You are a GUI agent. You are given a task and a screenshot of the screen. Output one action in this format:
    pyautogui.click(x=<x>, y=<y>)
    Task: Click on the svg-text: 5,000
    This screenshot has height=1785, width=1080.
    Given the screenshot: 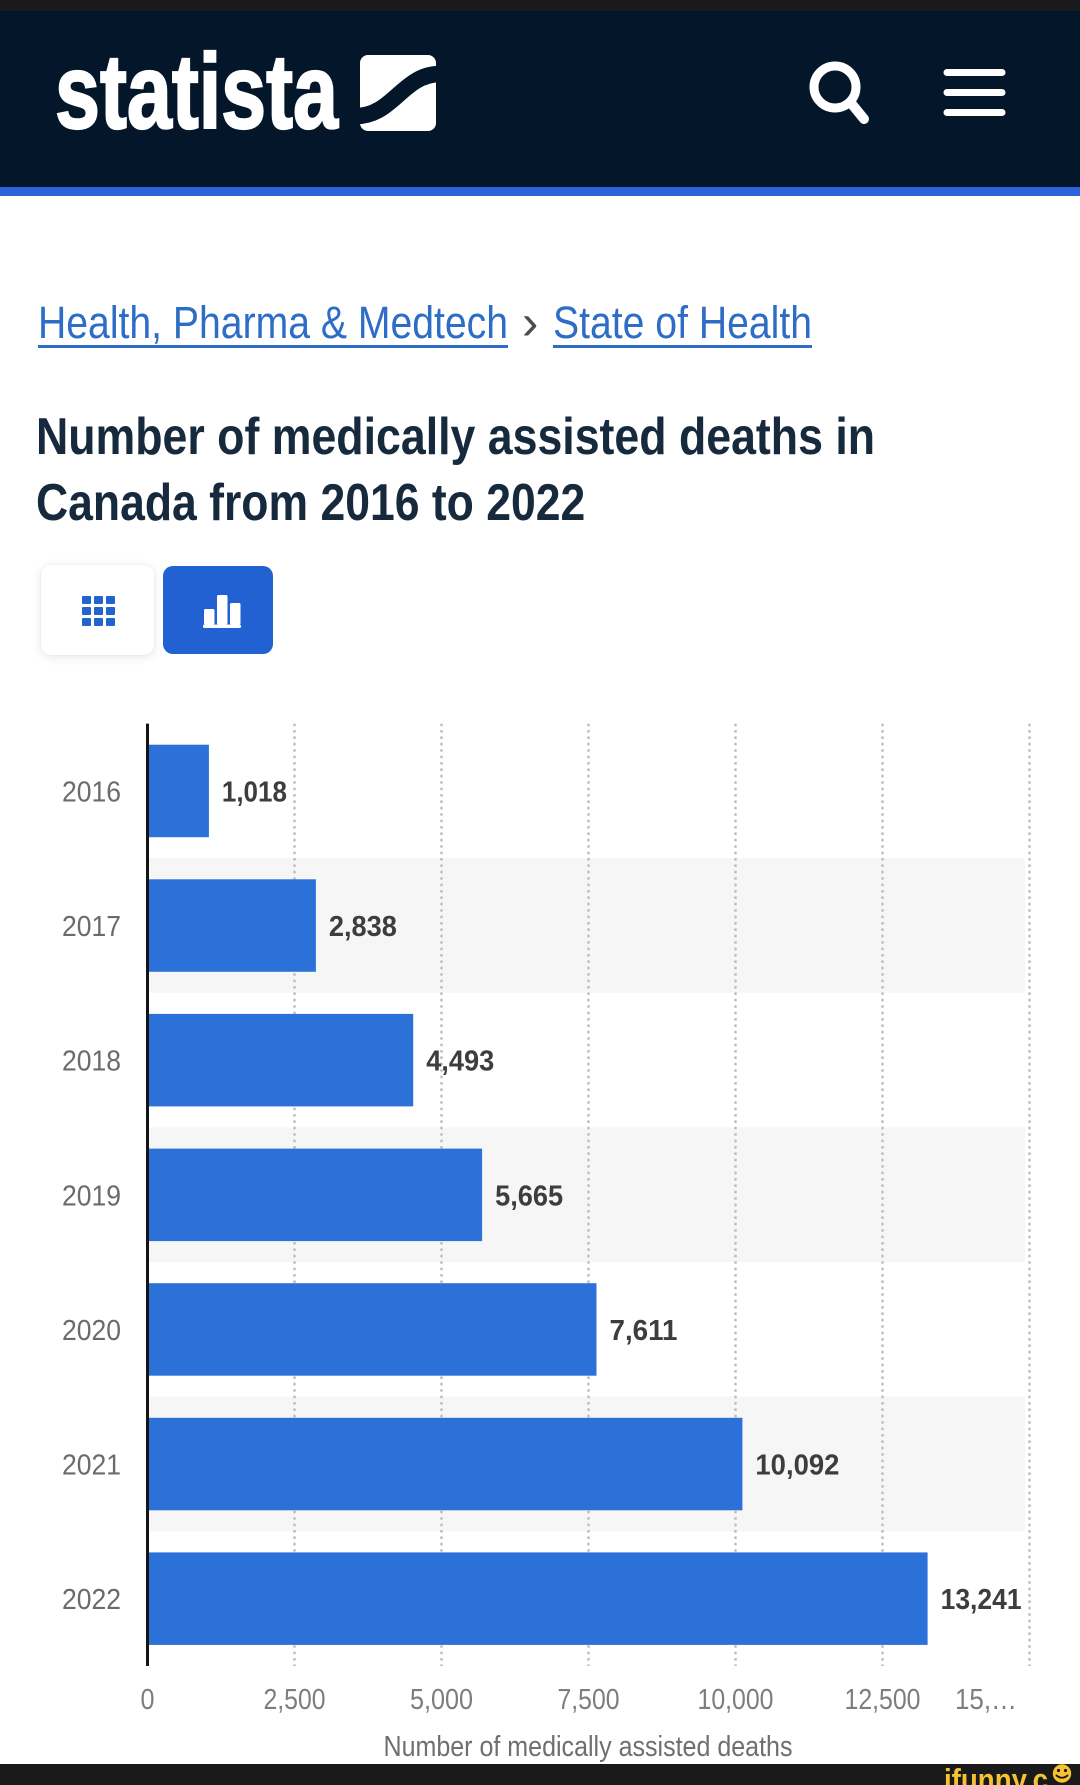 What is the action you would take?
    pyautogui.click(x=441, y=1700)
    